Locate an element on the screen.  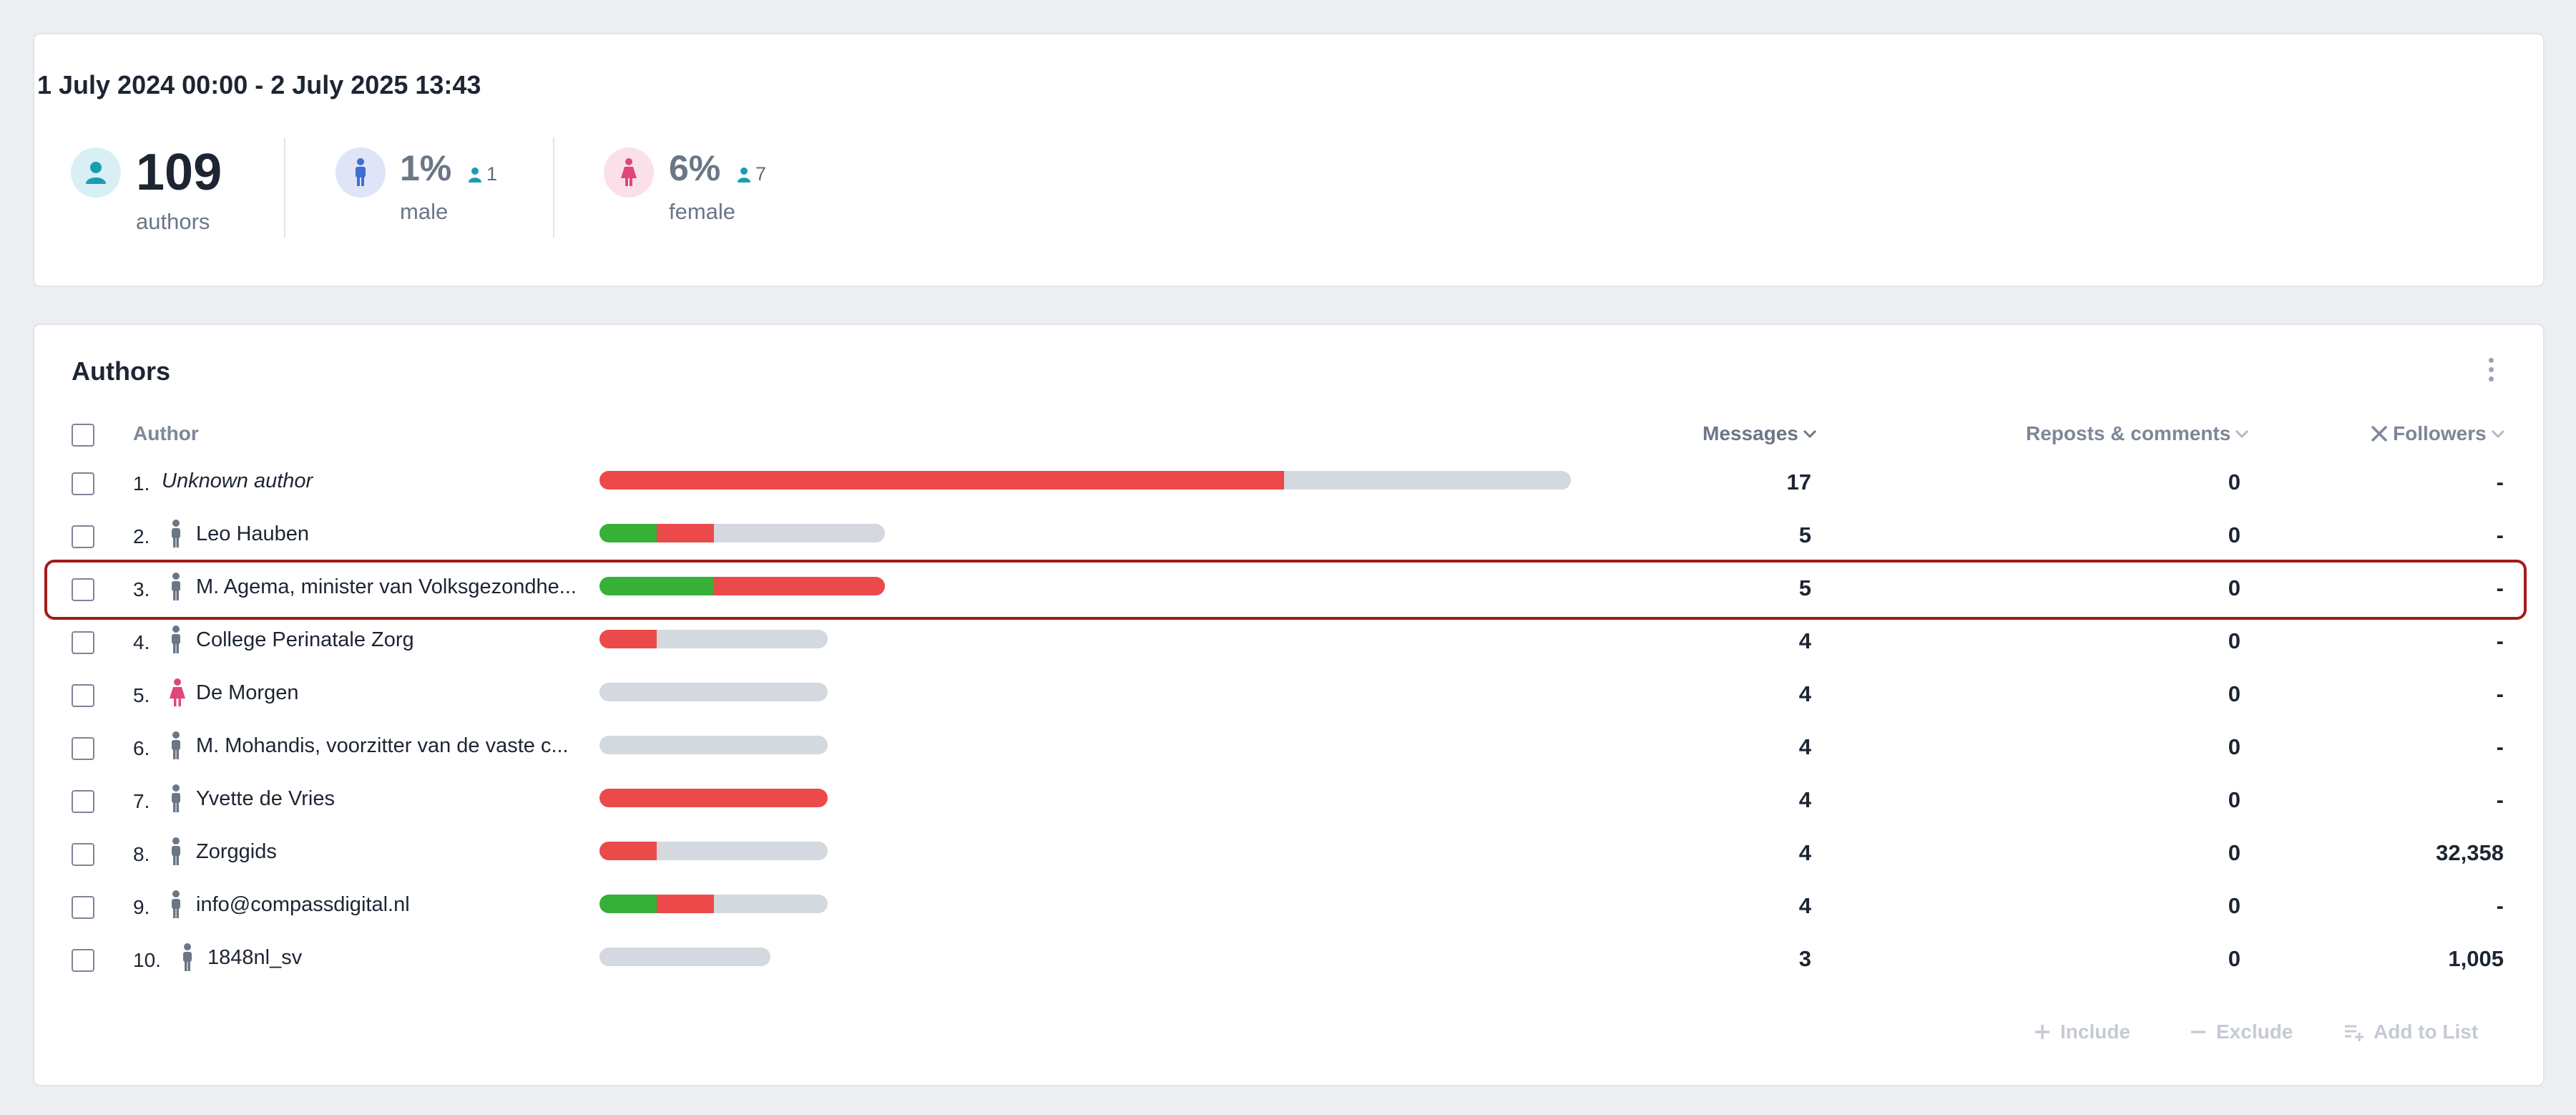
add-to-list-label: Add to List is located at coordinates (2426, 1032).